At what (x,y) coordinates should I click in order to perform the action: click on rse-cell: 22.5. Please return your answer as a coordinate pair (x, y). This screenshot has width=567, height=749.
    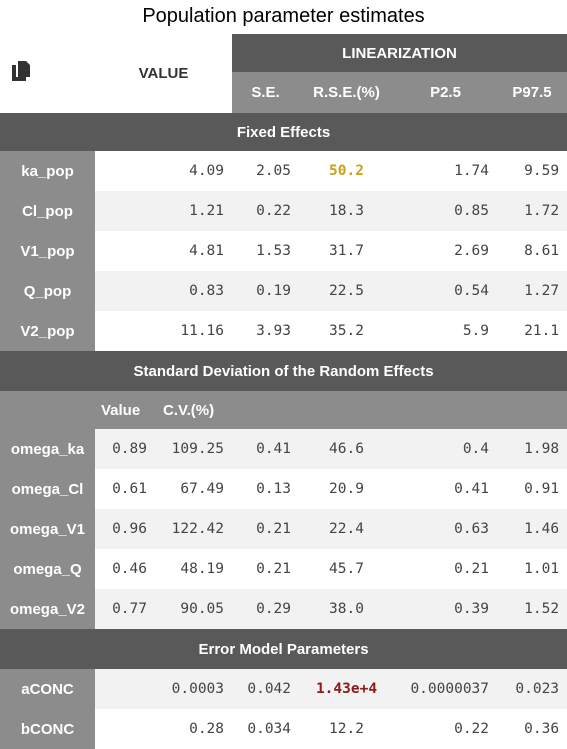
    Looking at the image, I should click on (347, 291).